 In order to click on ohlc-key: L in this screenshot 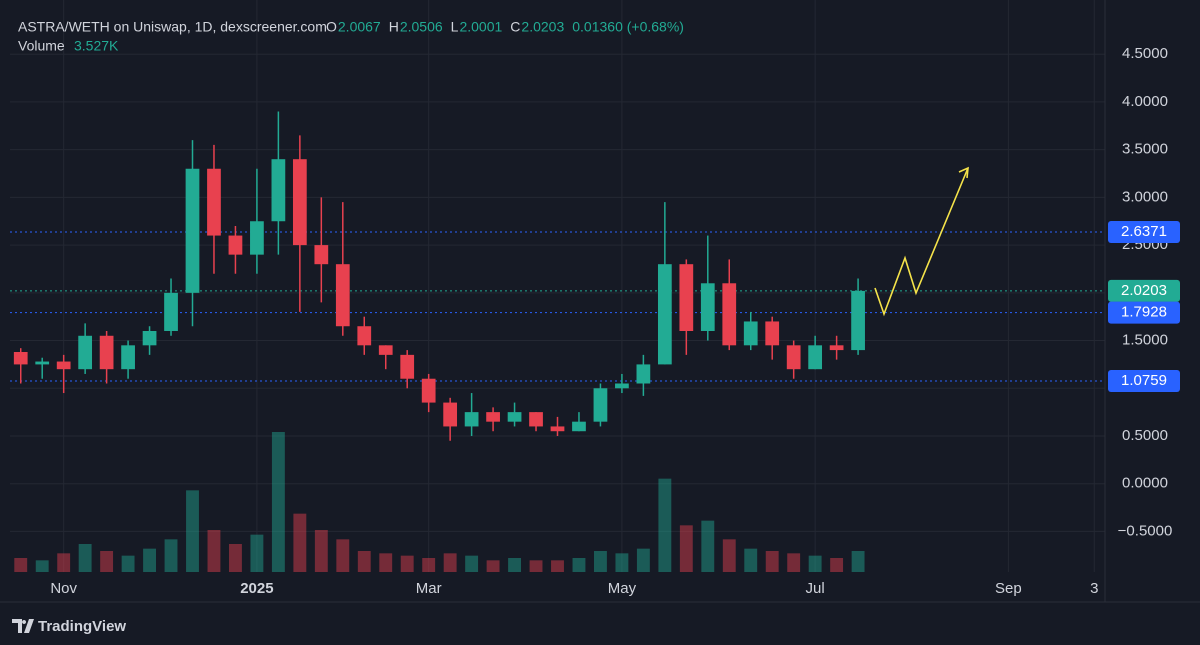, I will do `click(455, 27)`.